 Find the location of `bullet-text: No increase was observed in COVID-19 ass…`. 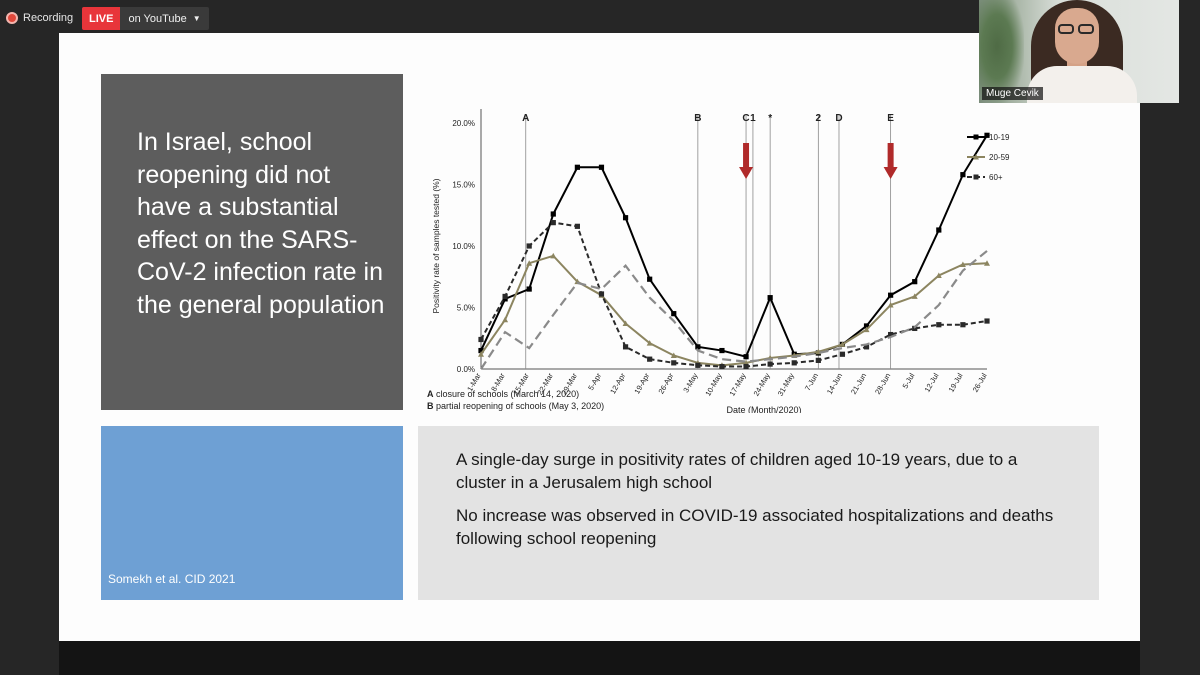

bullet-text: No increase was observed in COVID-19 ass… is located at coordinates (755, 527).